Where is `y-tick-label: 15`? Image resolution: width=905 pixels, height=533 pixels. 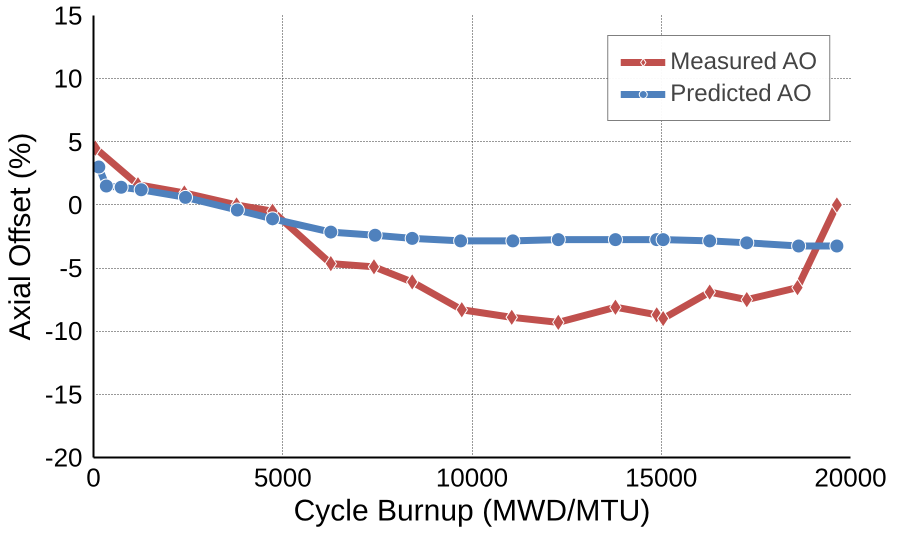 y-tick-label: 15 is located at coordinates (68, 15).